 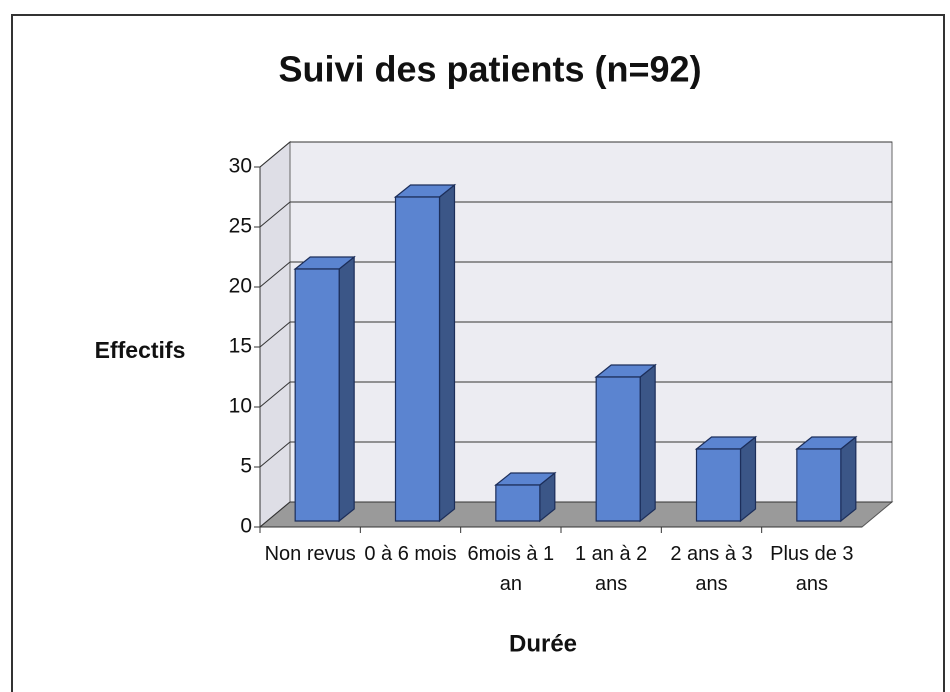 I want to click on x-tick-label: 6mois à 1 an, so click(x=511, y=569).